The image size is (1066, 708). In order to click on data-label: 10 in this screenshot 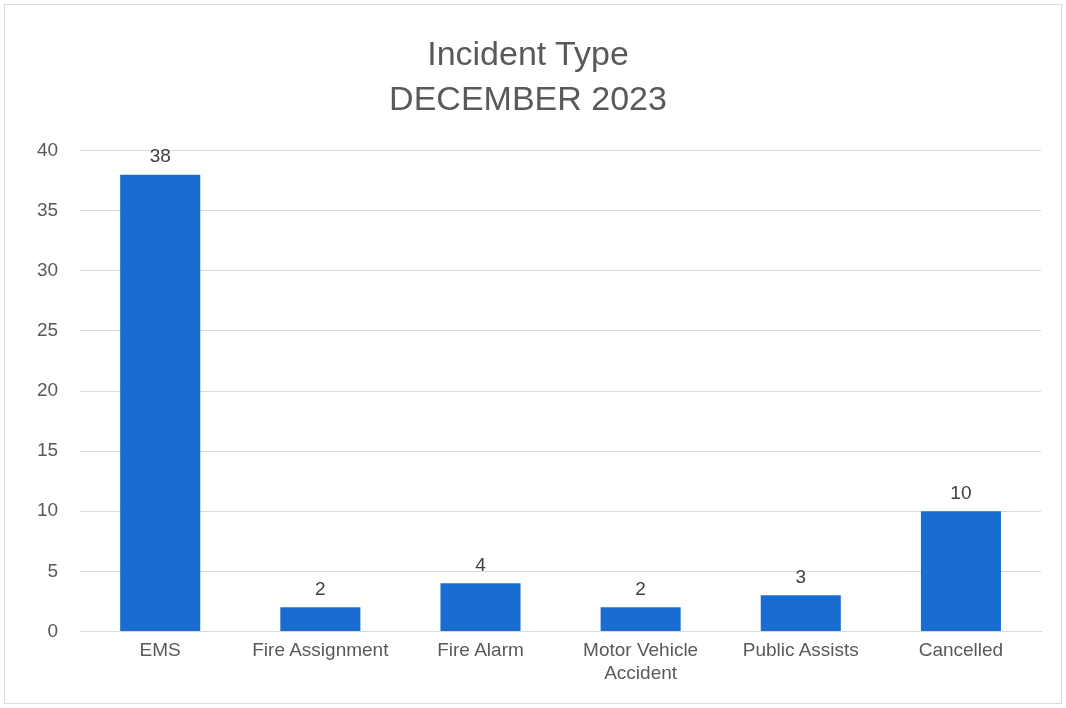, I will do `click(961, 492)`.